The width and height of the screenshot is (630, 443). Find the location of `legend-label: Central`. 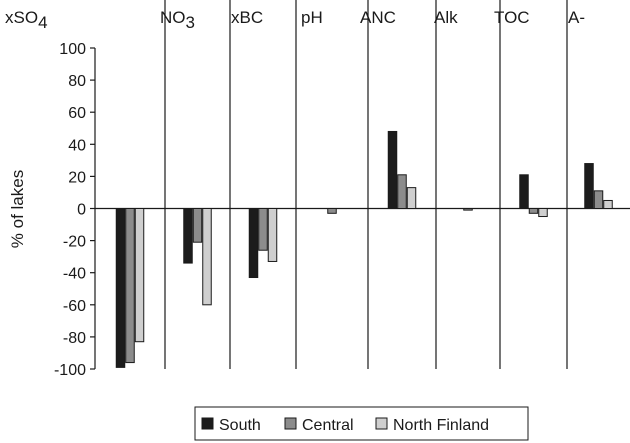

legend-label: Central is located at coordinates (328, 425).